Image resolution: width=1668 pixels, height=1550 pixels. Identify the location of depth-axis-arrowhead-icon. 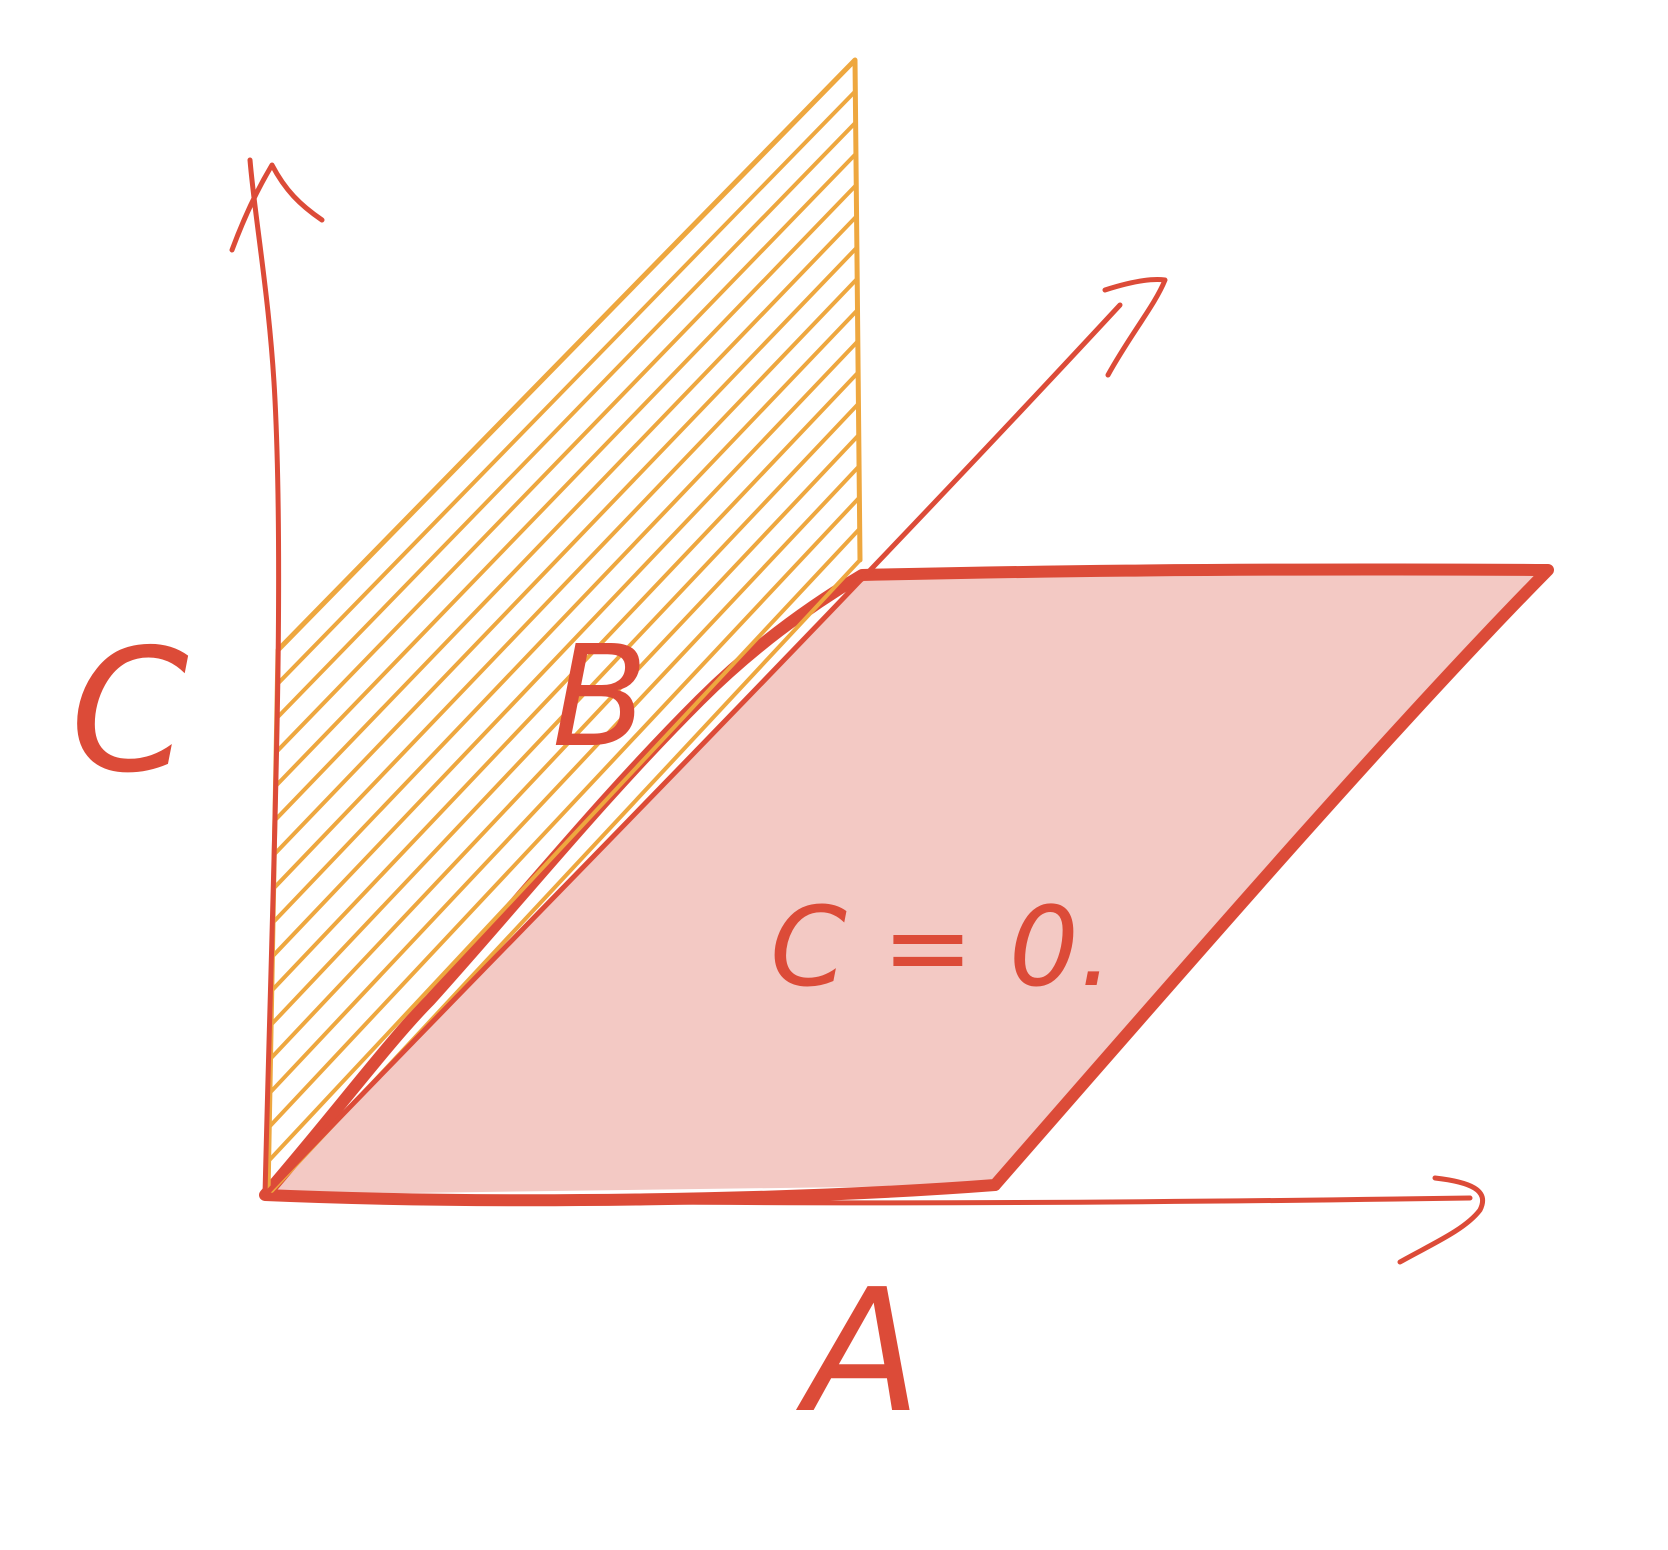
(1135, 327).